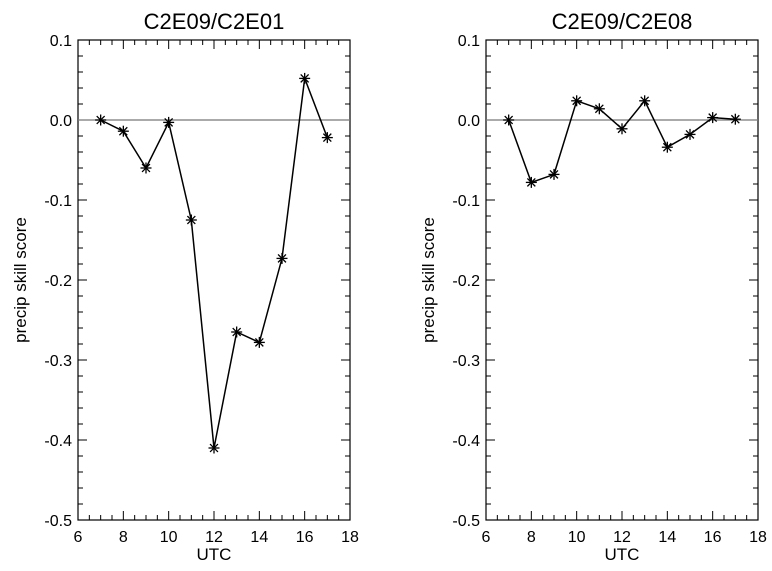 Image resolution: width=772 pixels, height=571 pixels. Describe the element at coordinates (621, 141) in the screenshot. I see `series-line` at that location.